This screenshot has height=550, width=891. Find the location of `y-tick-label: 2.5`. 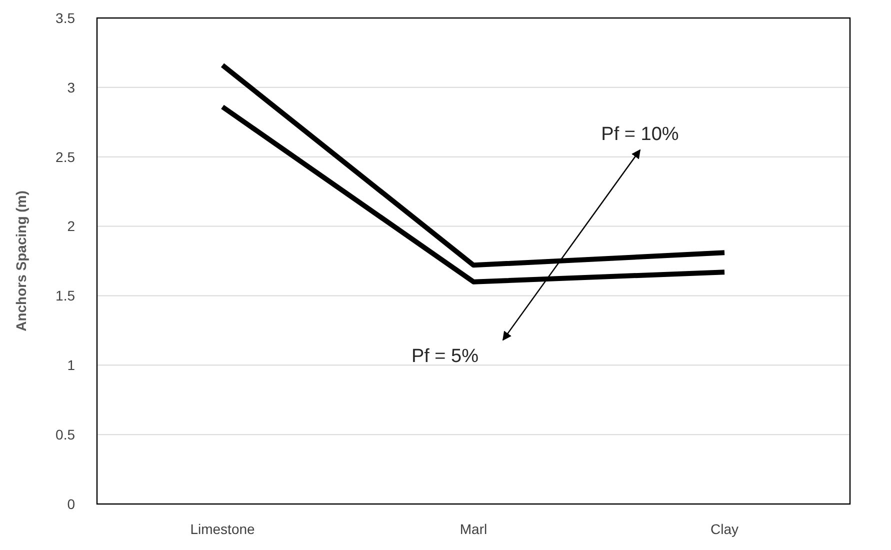

y-tick-label: 2.5 is located at coordinates (66, 156).